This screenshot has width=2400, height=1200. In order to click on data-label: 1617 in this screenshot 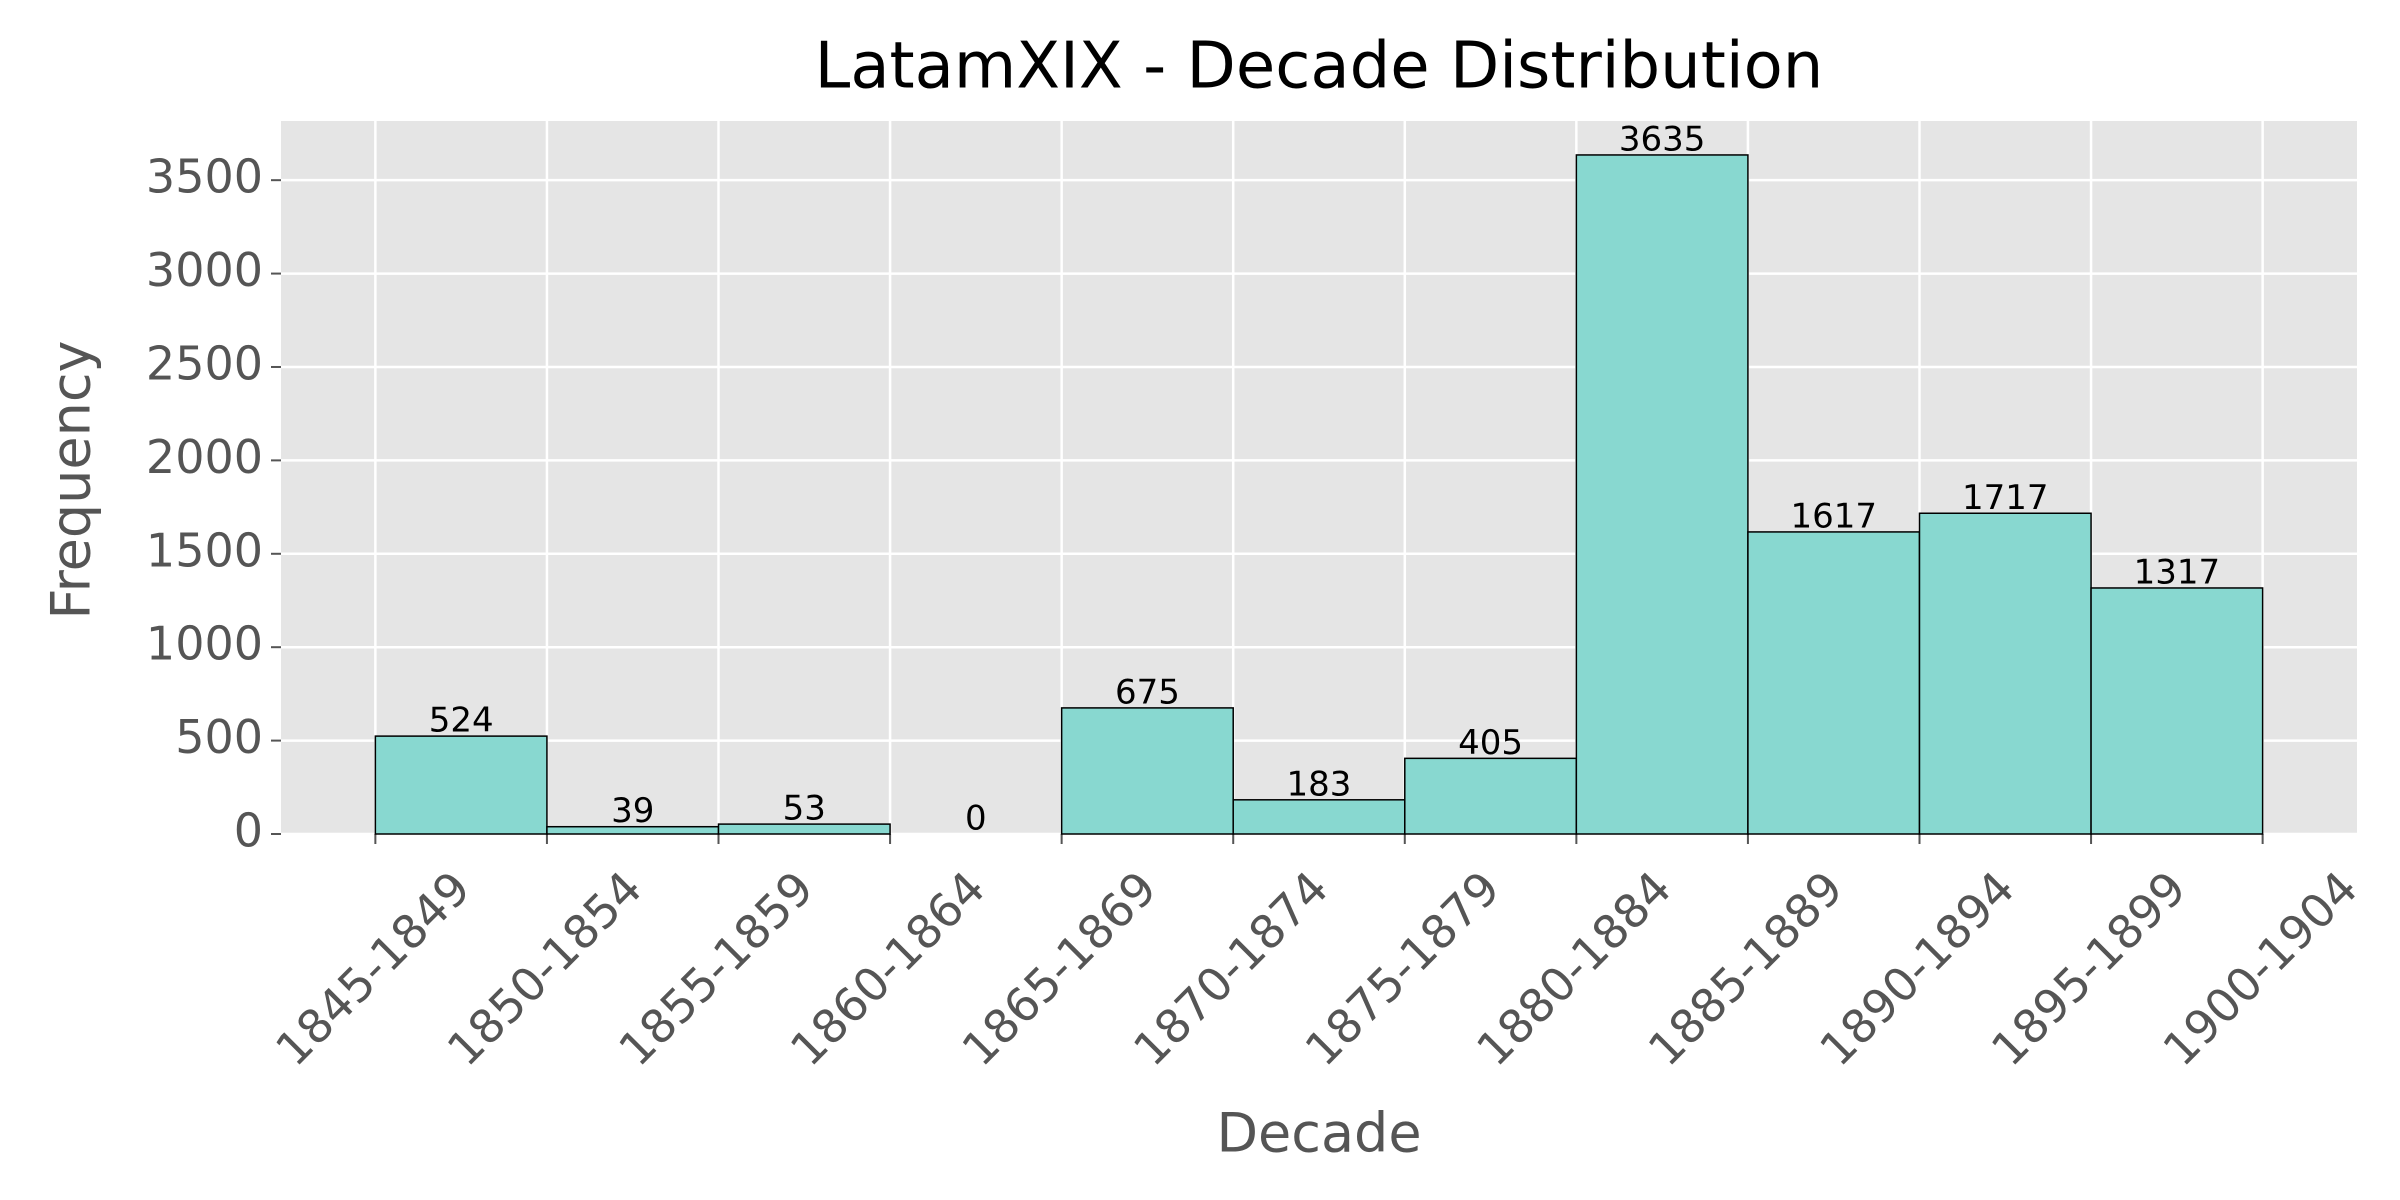, I will do `click(1833, 516)`.